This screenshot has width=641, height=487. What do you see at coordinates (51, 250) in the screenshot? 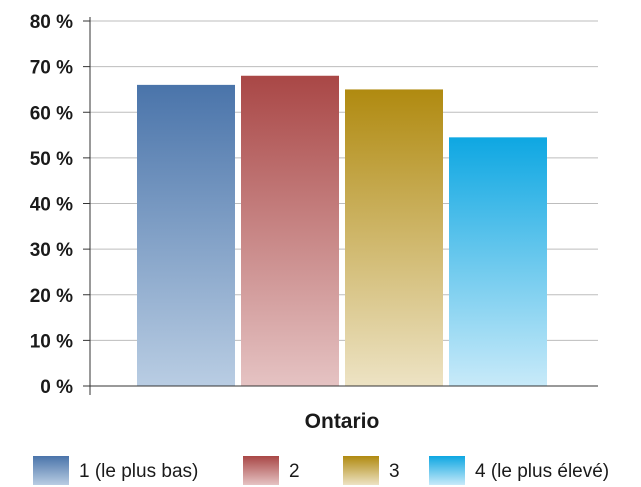
I see `y-tick-label: 30 %` at bounding box center [51, 250].